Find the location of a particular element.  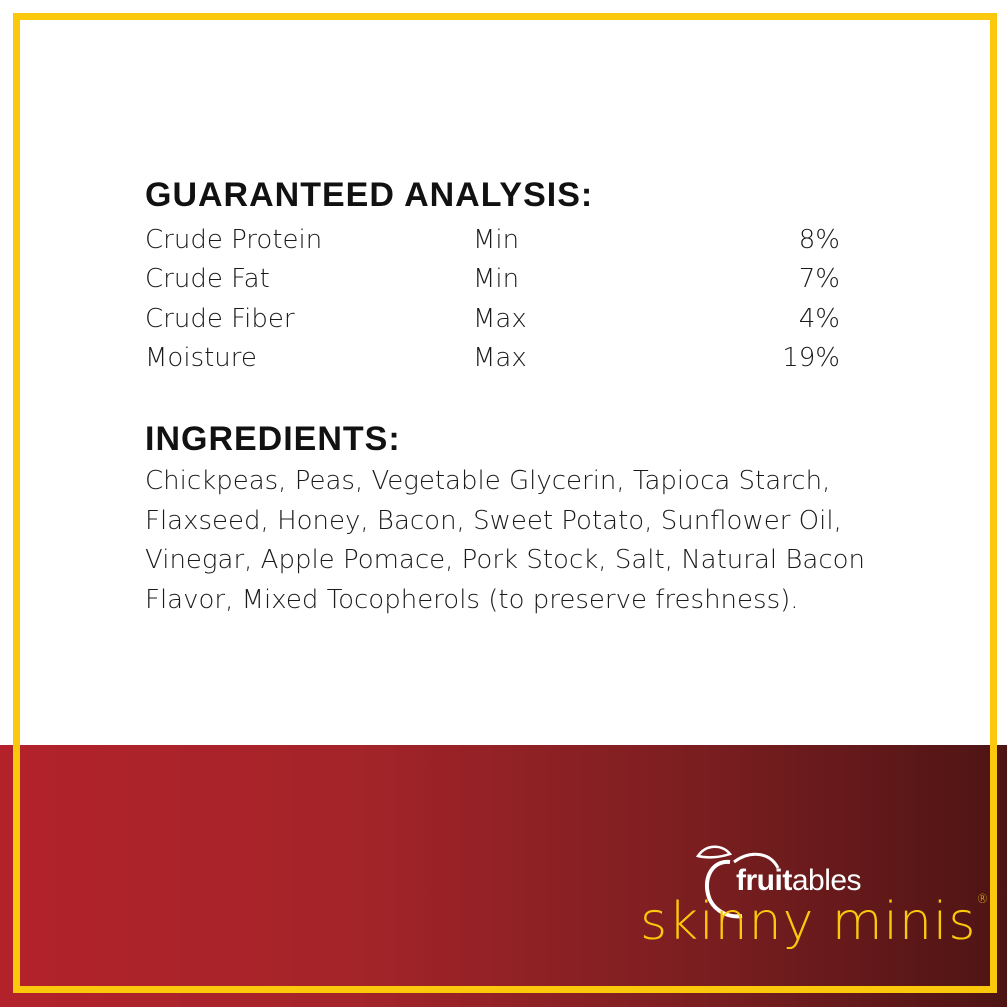

registered-mark: ® is located at coordinates (983, 899).